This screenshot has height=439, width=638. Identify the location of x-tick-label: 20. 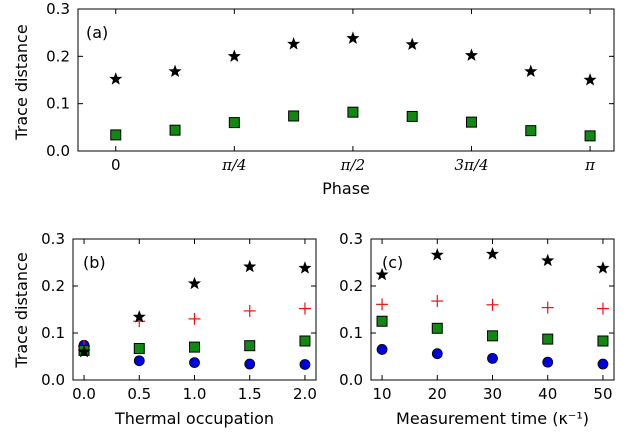
(437, 394).